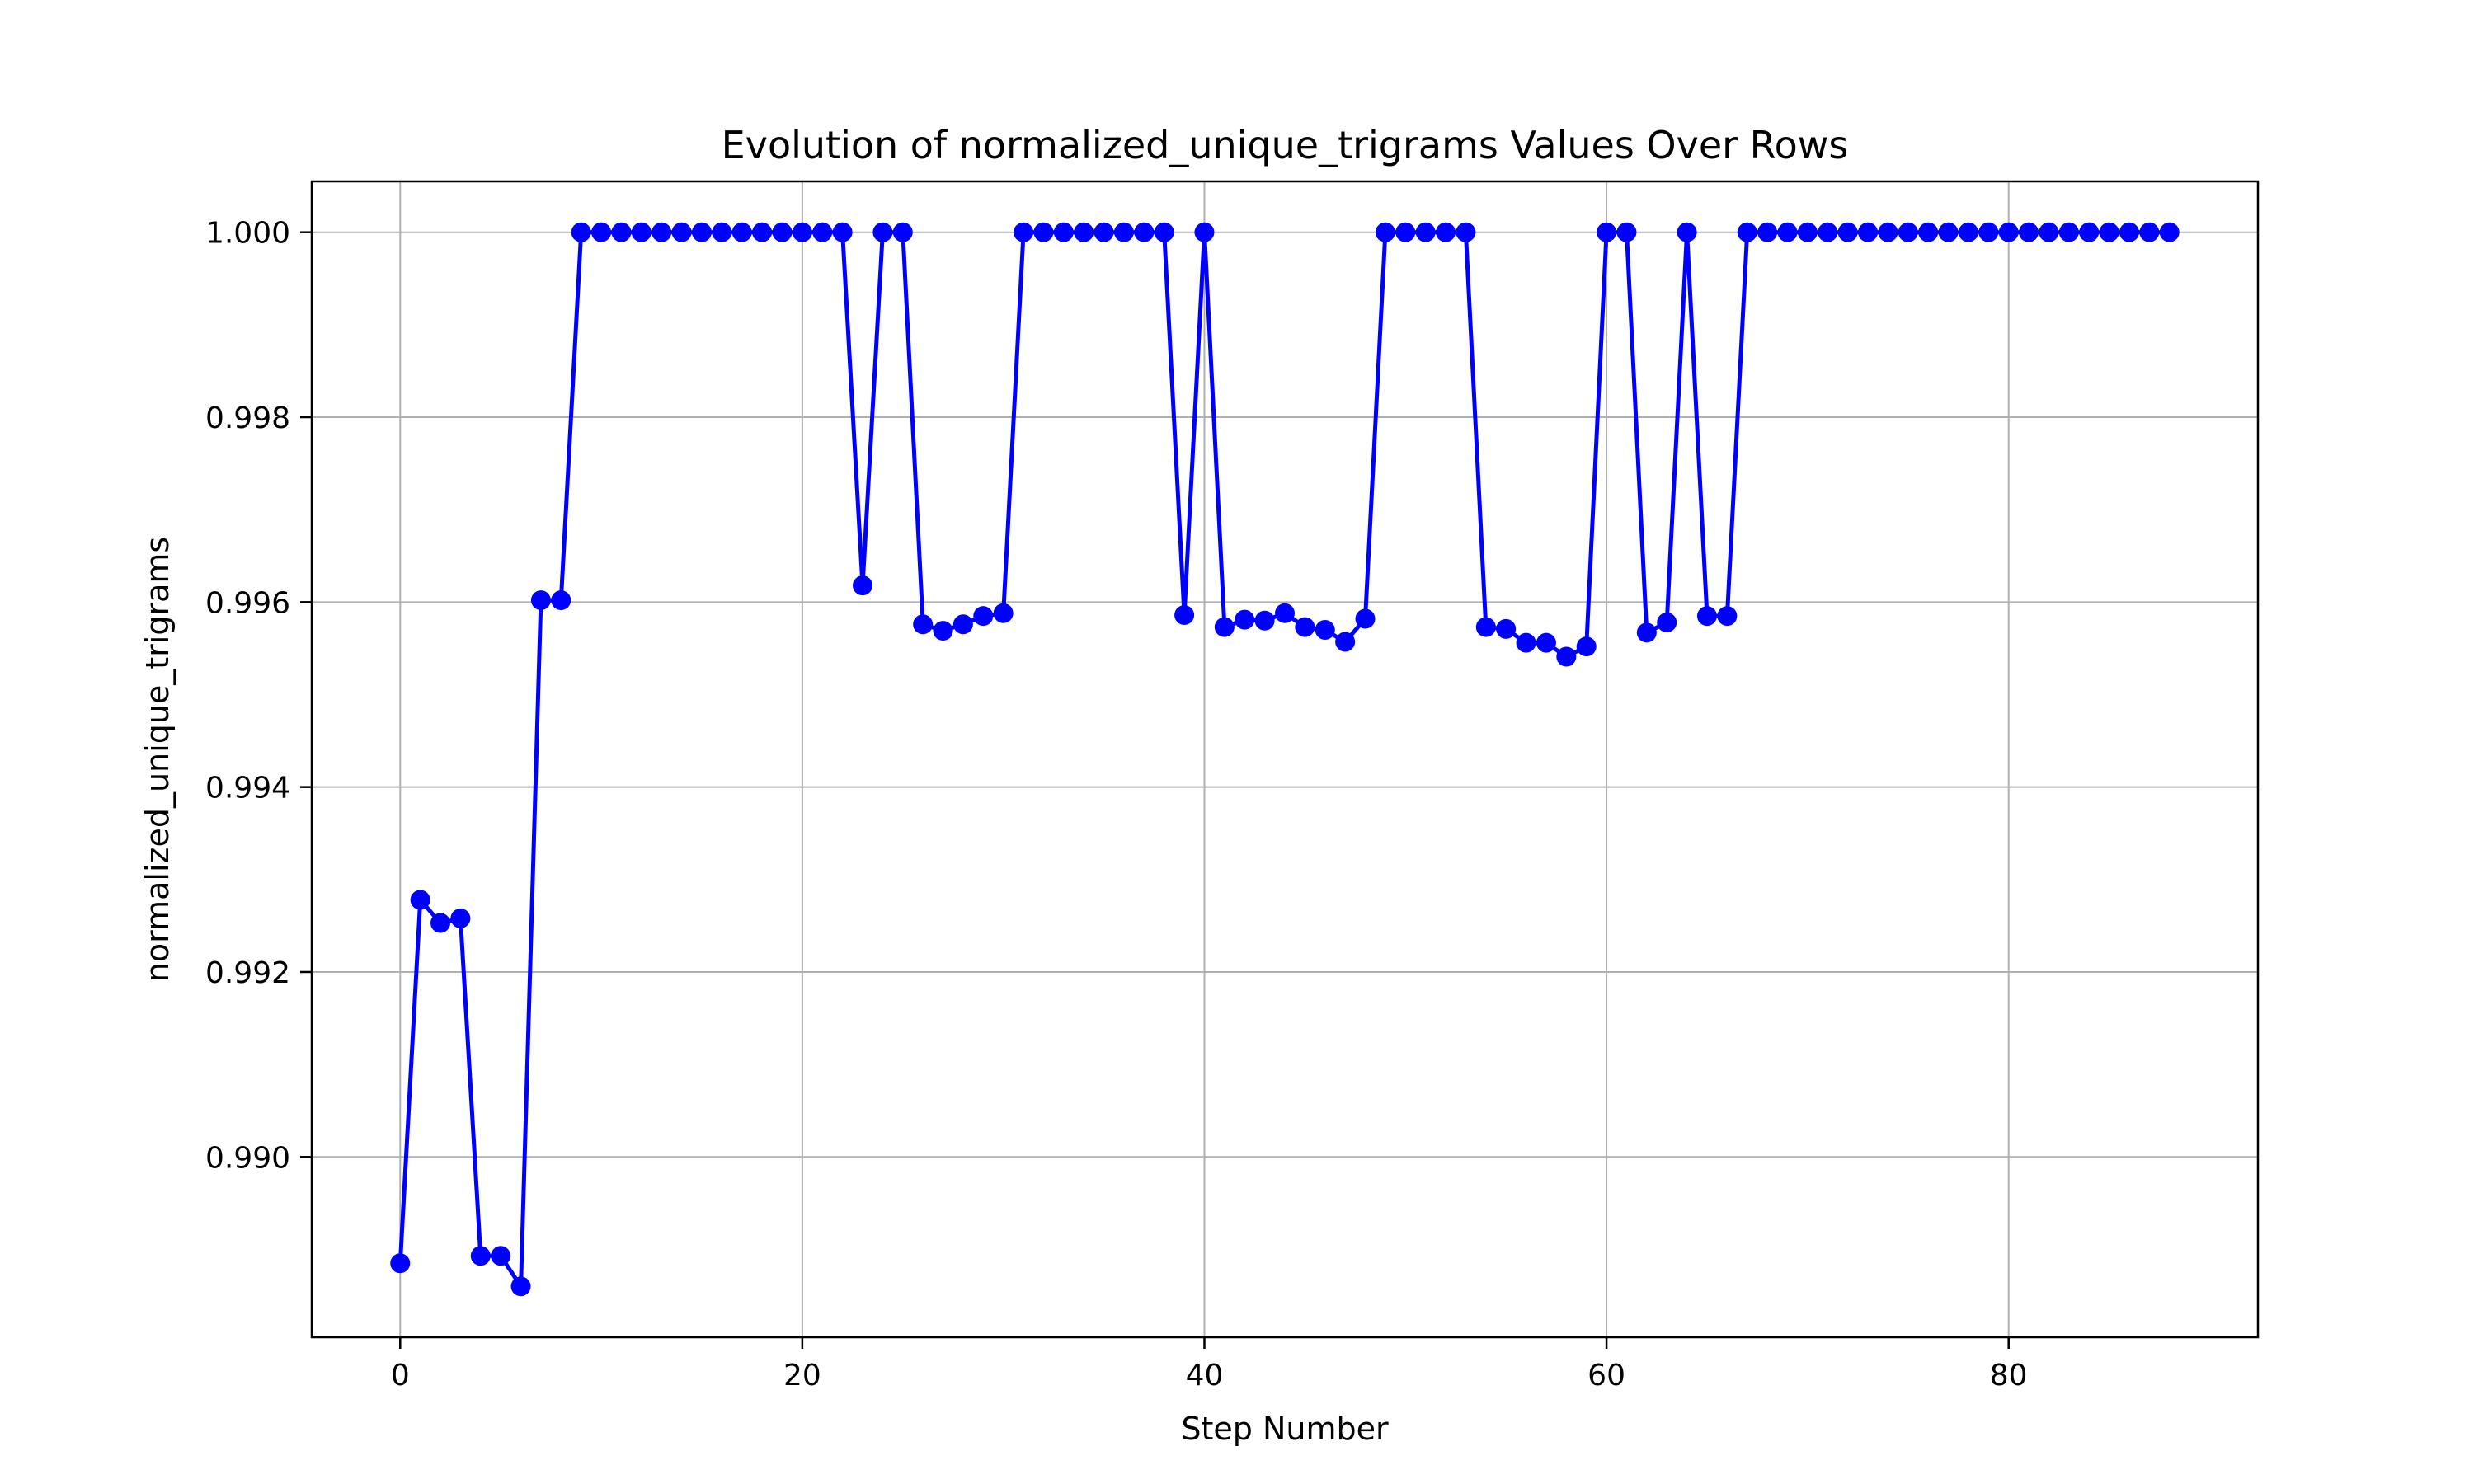 Image resolution: width=2474 pixels, height=1484 pixels. I want to click on y-axis: 0.990 0.992 0.994 0.996 0.998 1.000, so click(258, 696).